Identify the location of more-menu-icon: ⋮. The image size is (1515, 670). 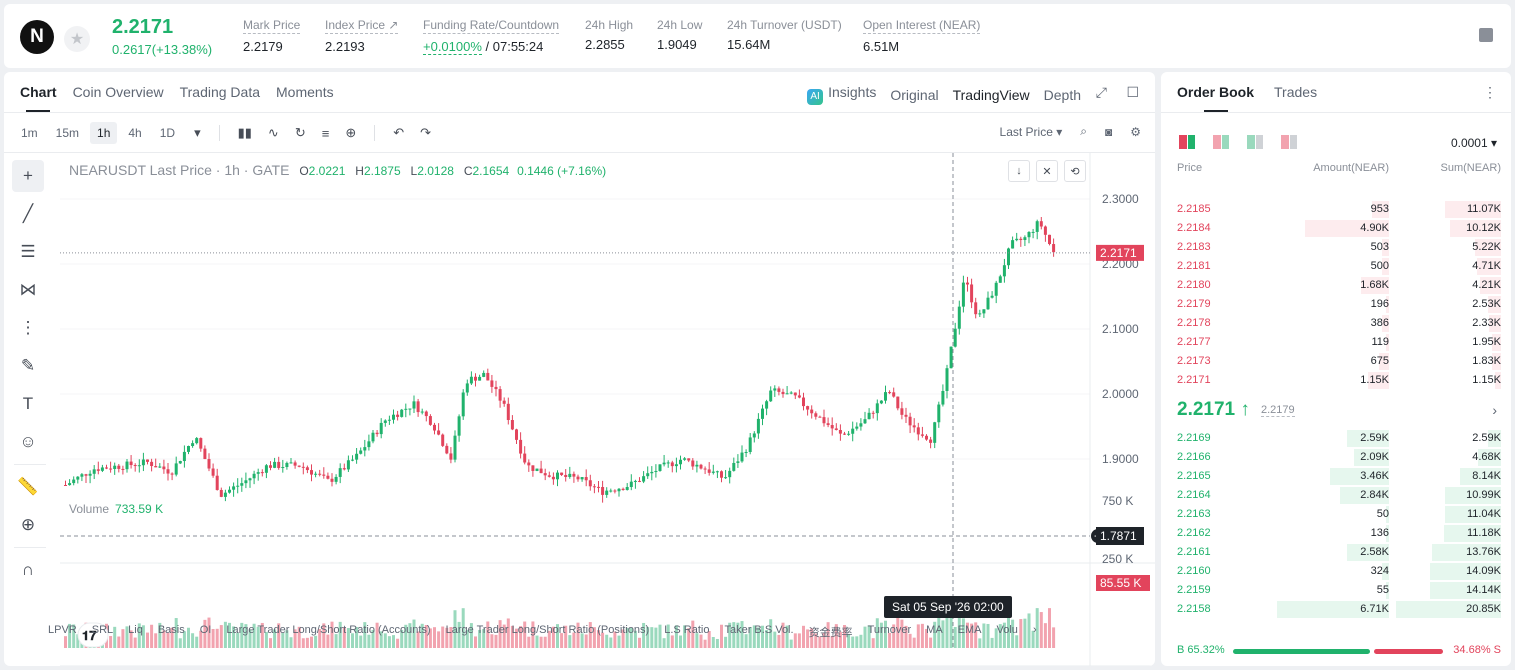
(1490, 92).